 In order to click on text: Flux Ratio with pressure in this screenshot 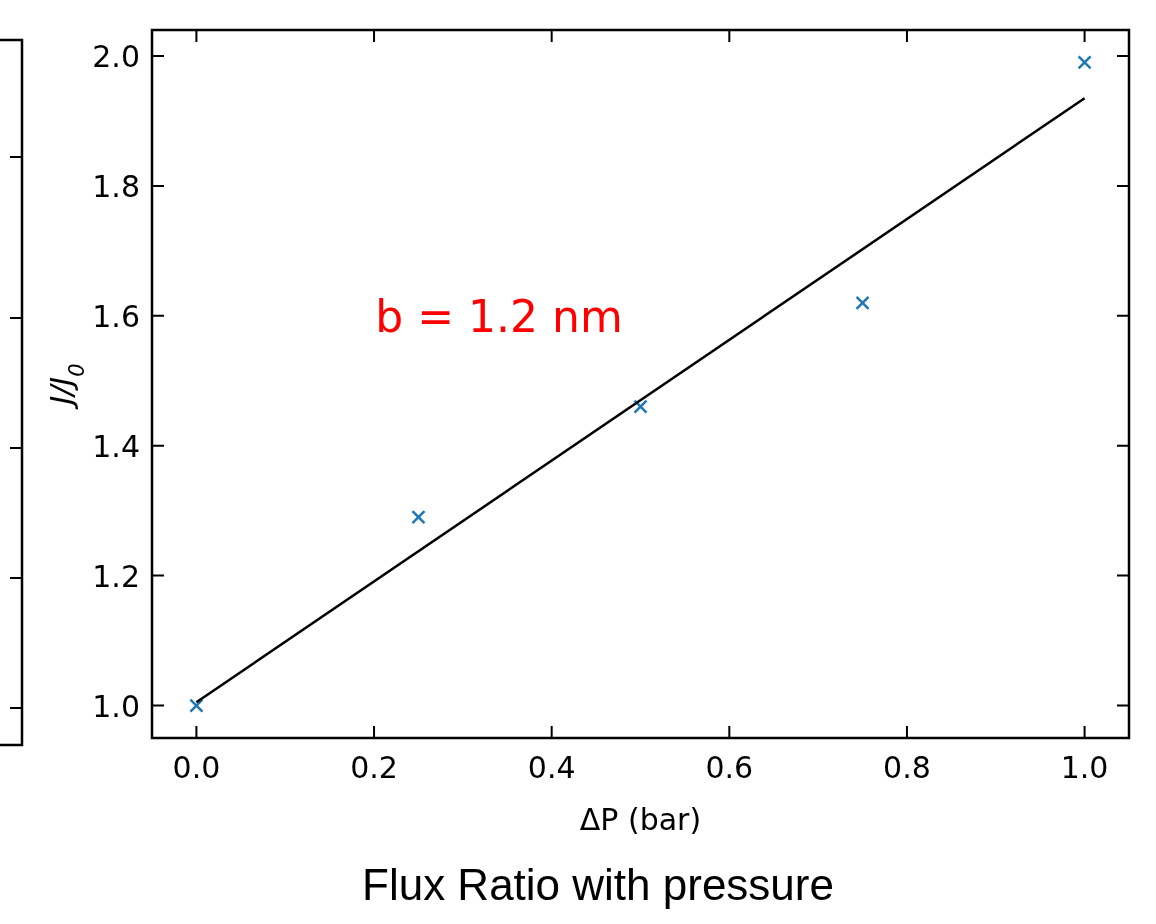, I will do `click(598, 884)`.